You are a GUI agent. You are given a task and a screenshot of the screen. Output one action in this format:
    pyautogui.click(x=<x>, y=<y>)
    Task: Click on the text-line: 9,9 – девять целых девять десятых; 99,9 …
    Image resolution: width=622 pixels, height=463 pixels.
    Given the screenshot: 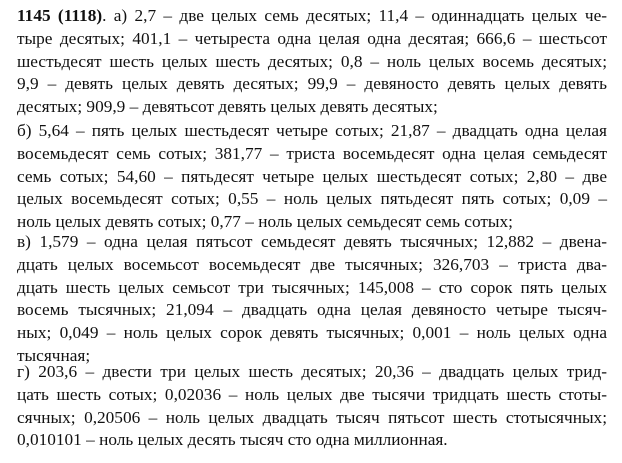 What is the action you would take?
    pyautogui.click(x=312, y=84)
    